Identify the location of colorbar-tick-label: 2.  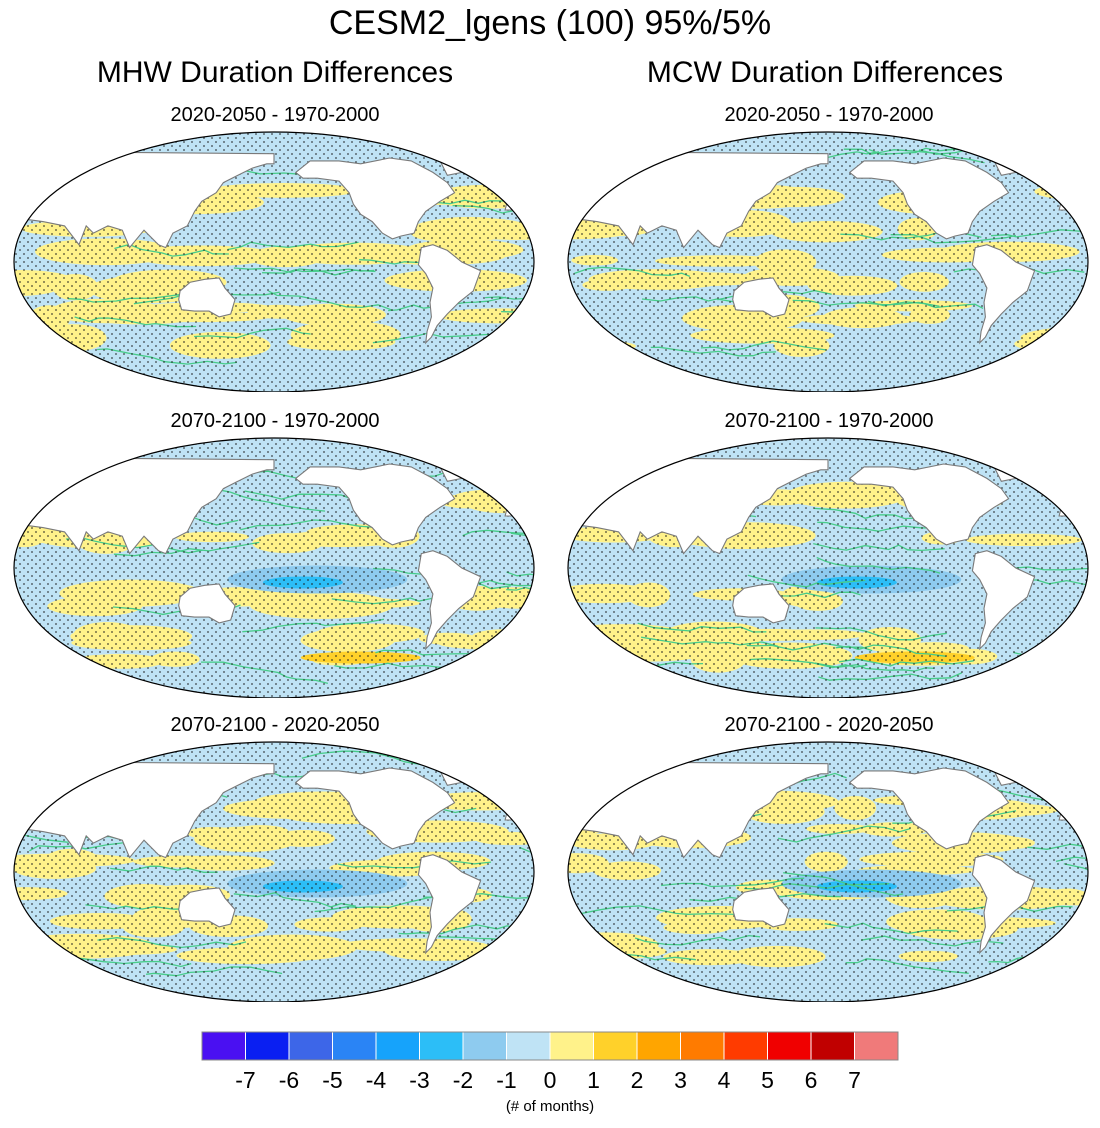
(637, 1080).